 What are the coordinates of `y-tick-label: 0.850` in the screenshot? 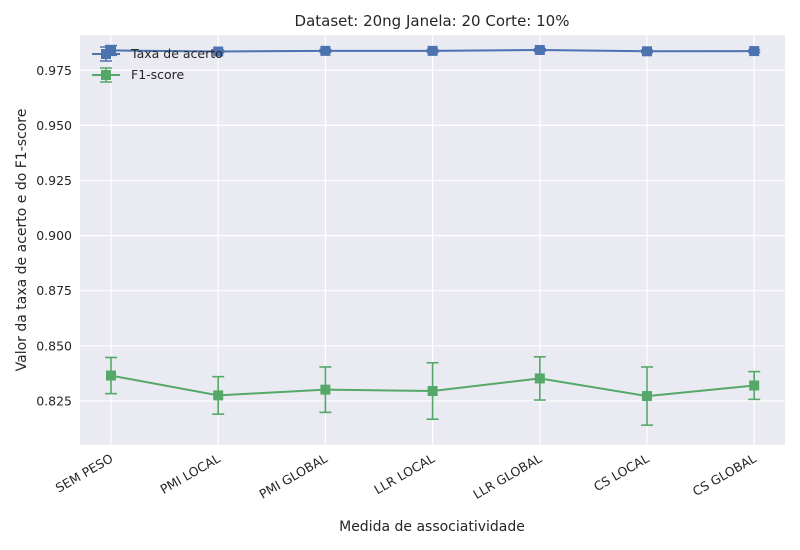 It's located at (54, 345).